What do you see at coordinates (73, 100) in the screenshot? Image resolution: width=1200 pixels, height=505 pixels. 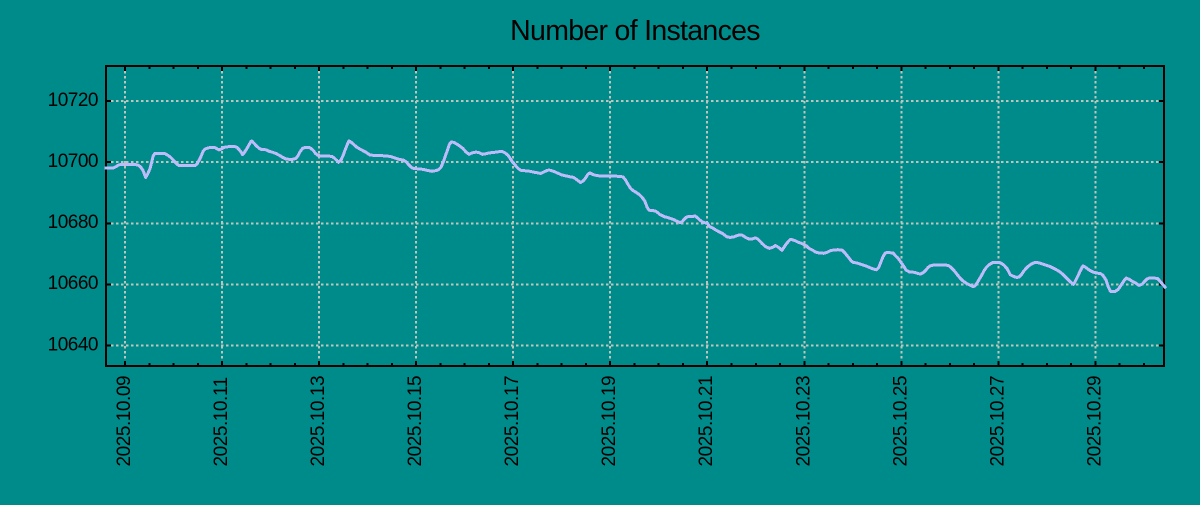 I see `svg-text: 10720` at bounding box center [73, 100].